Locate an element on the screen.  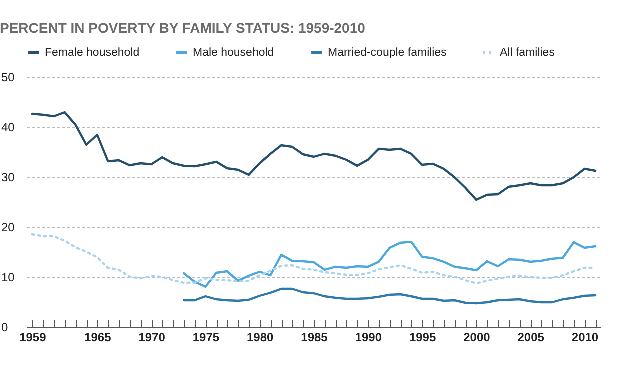
x-tick-label: 1970 is located at coordinates (152, 337).